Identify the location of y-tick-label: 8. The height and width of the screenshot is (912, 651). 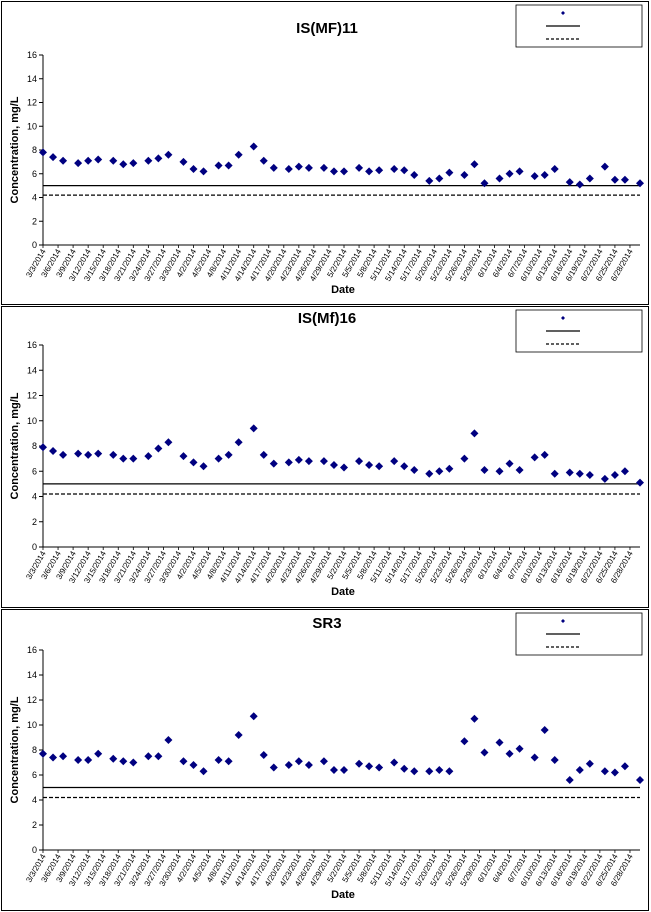
(34, 750).